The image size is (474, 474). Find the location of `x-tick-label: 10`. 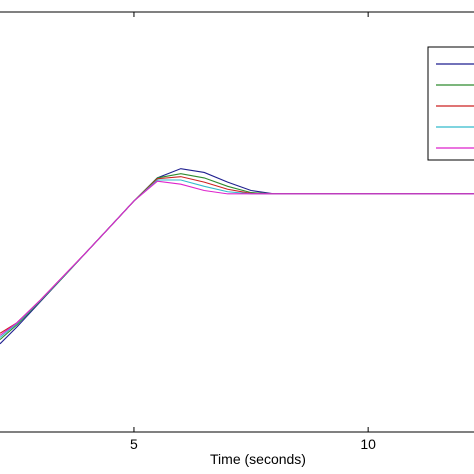

x-tick-label: 10 is located at coordinates (368, 444).